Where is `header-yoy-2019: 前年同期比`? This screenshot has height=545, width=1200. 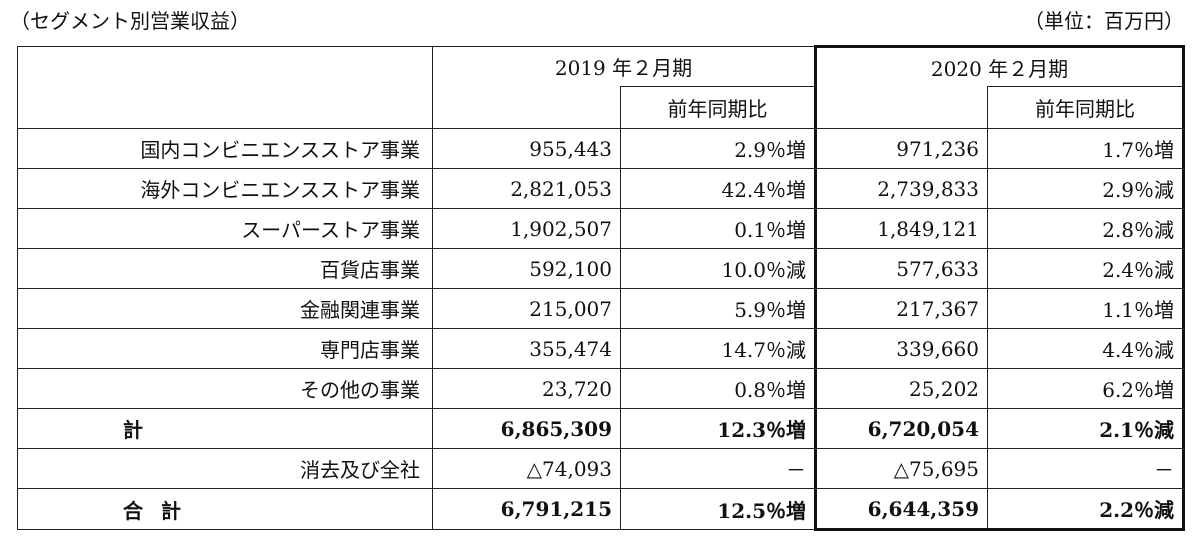
header-yoy-2019: 前年同期比 is located at coordinates (718, 107).